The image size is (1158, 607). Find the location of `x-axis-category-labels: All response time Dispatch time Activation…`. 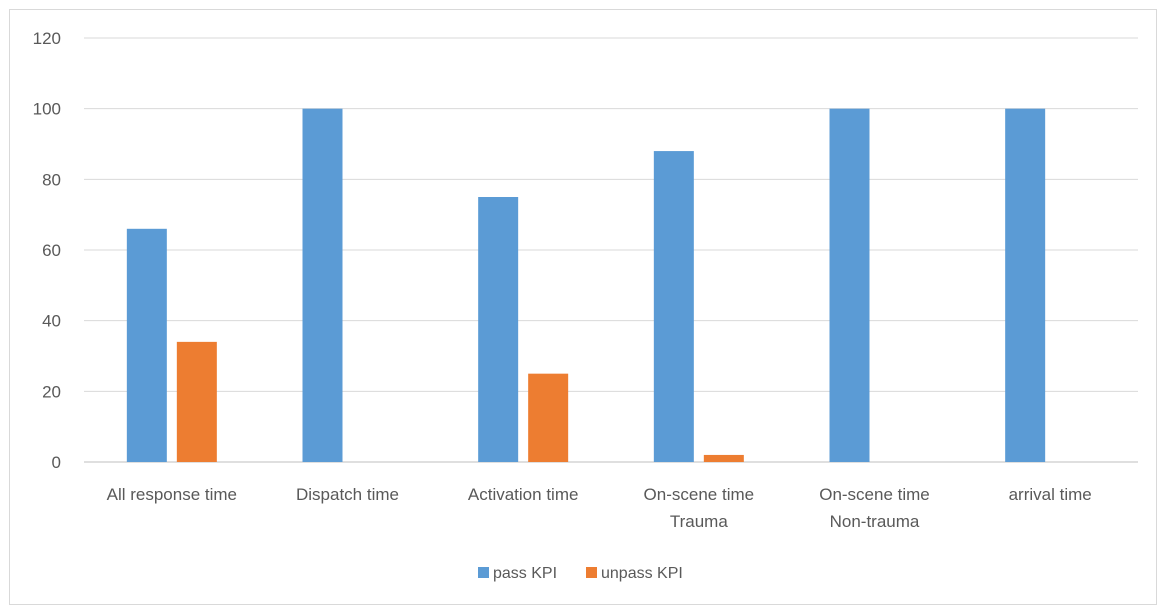

x-axis-category-labels: All response time Dispatch time Activation… is located at coordinates (599, 508).